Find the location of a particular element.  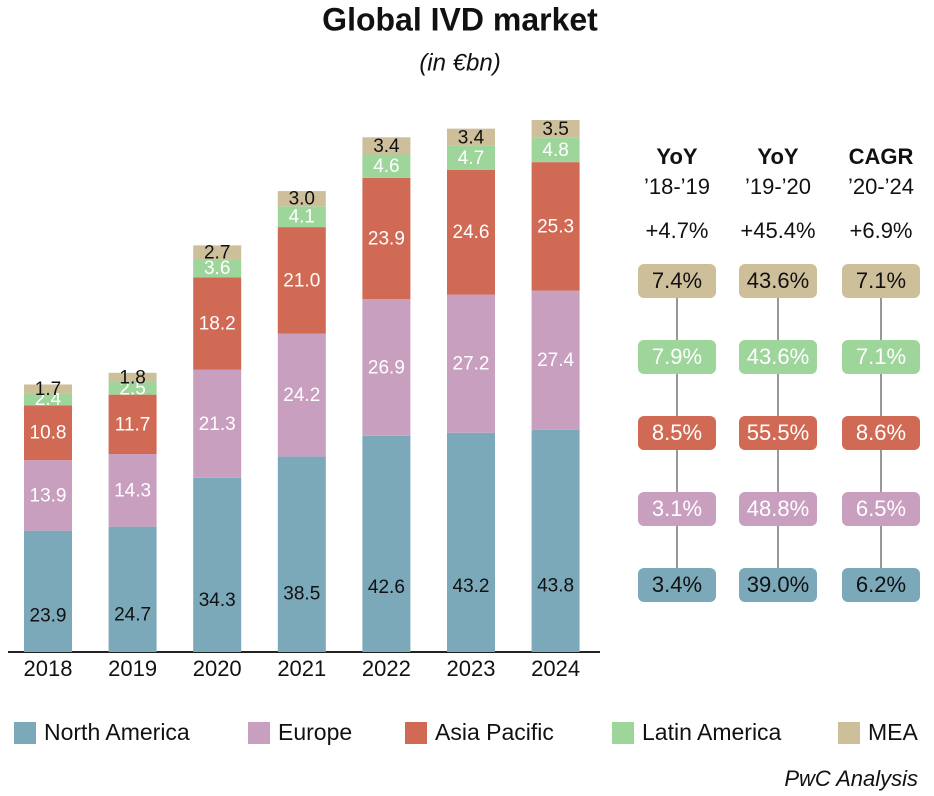

column-period: ’19-’20 is located at coordinates (778, 186).